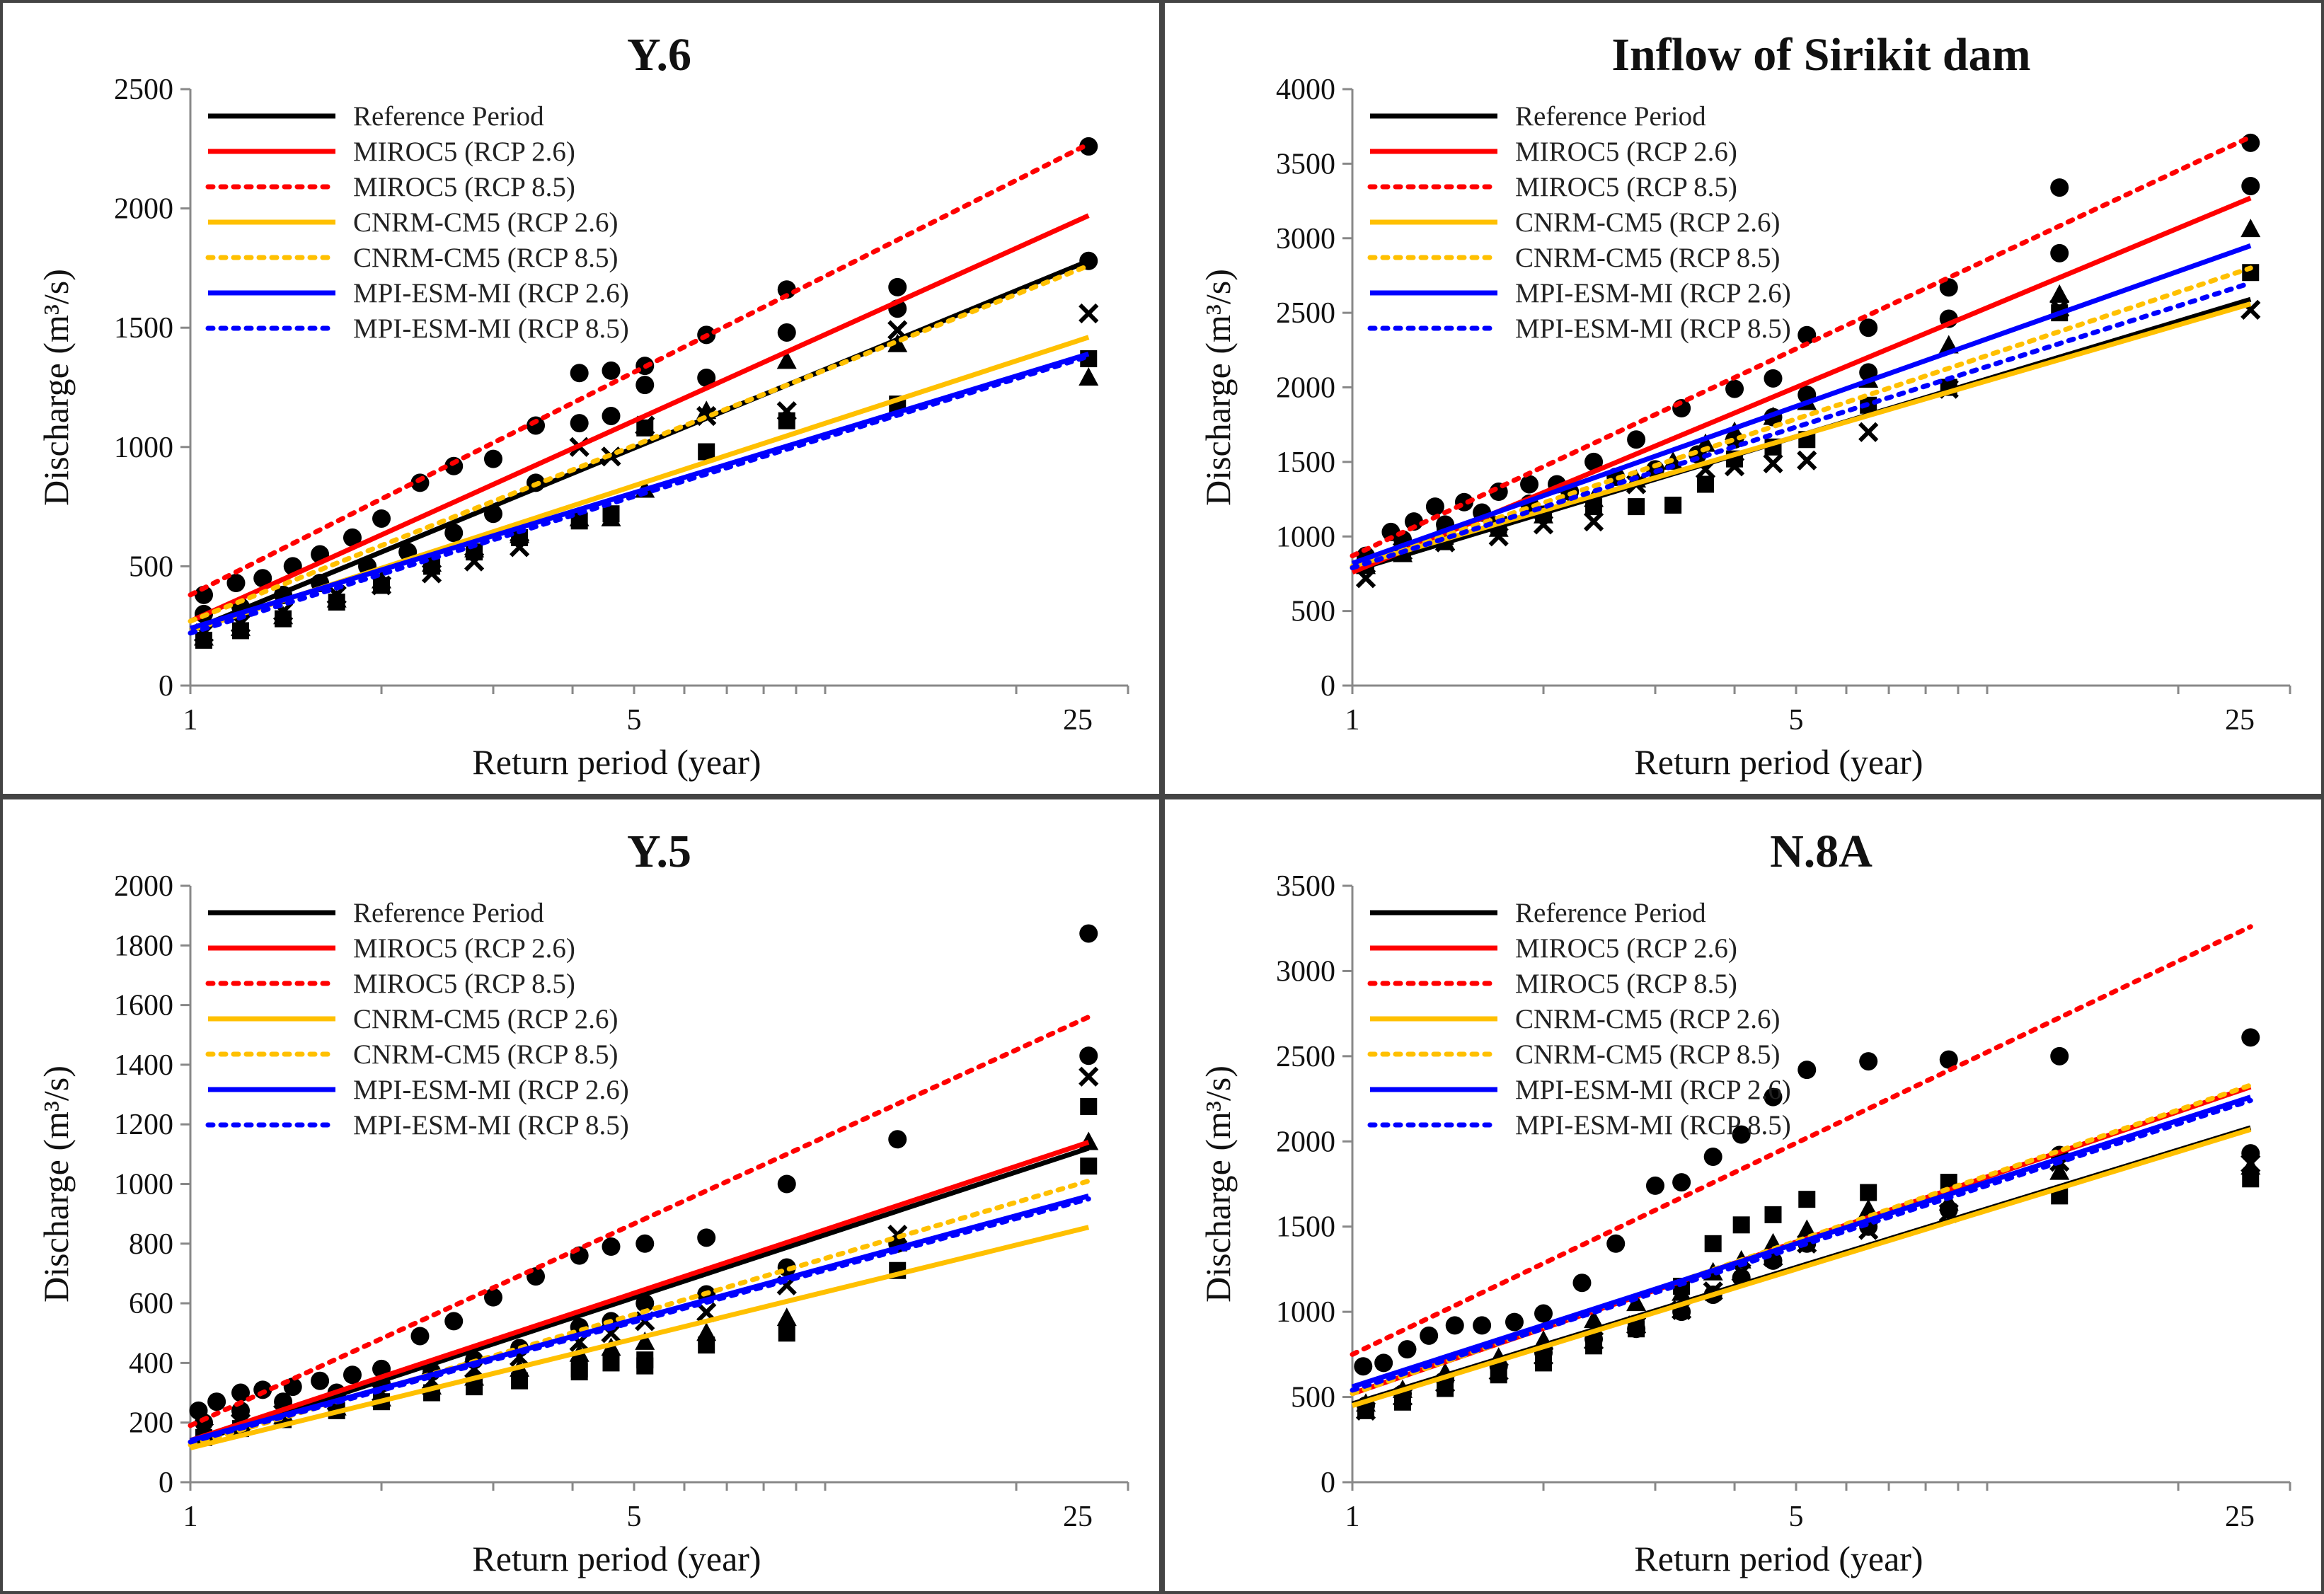 Image resolution: width=2324 pixels, height=1594 pixels. What do you see at coordinates (448, 913) in the screenshot?
I see `legend-label-reference-period: Reference Period` at bounding box center [448, 913].